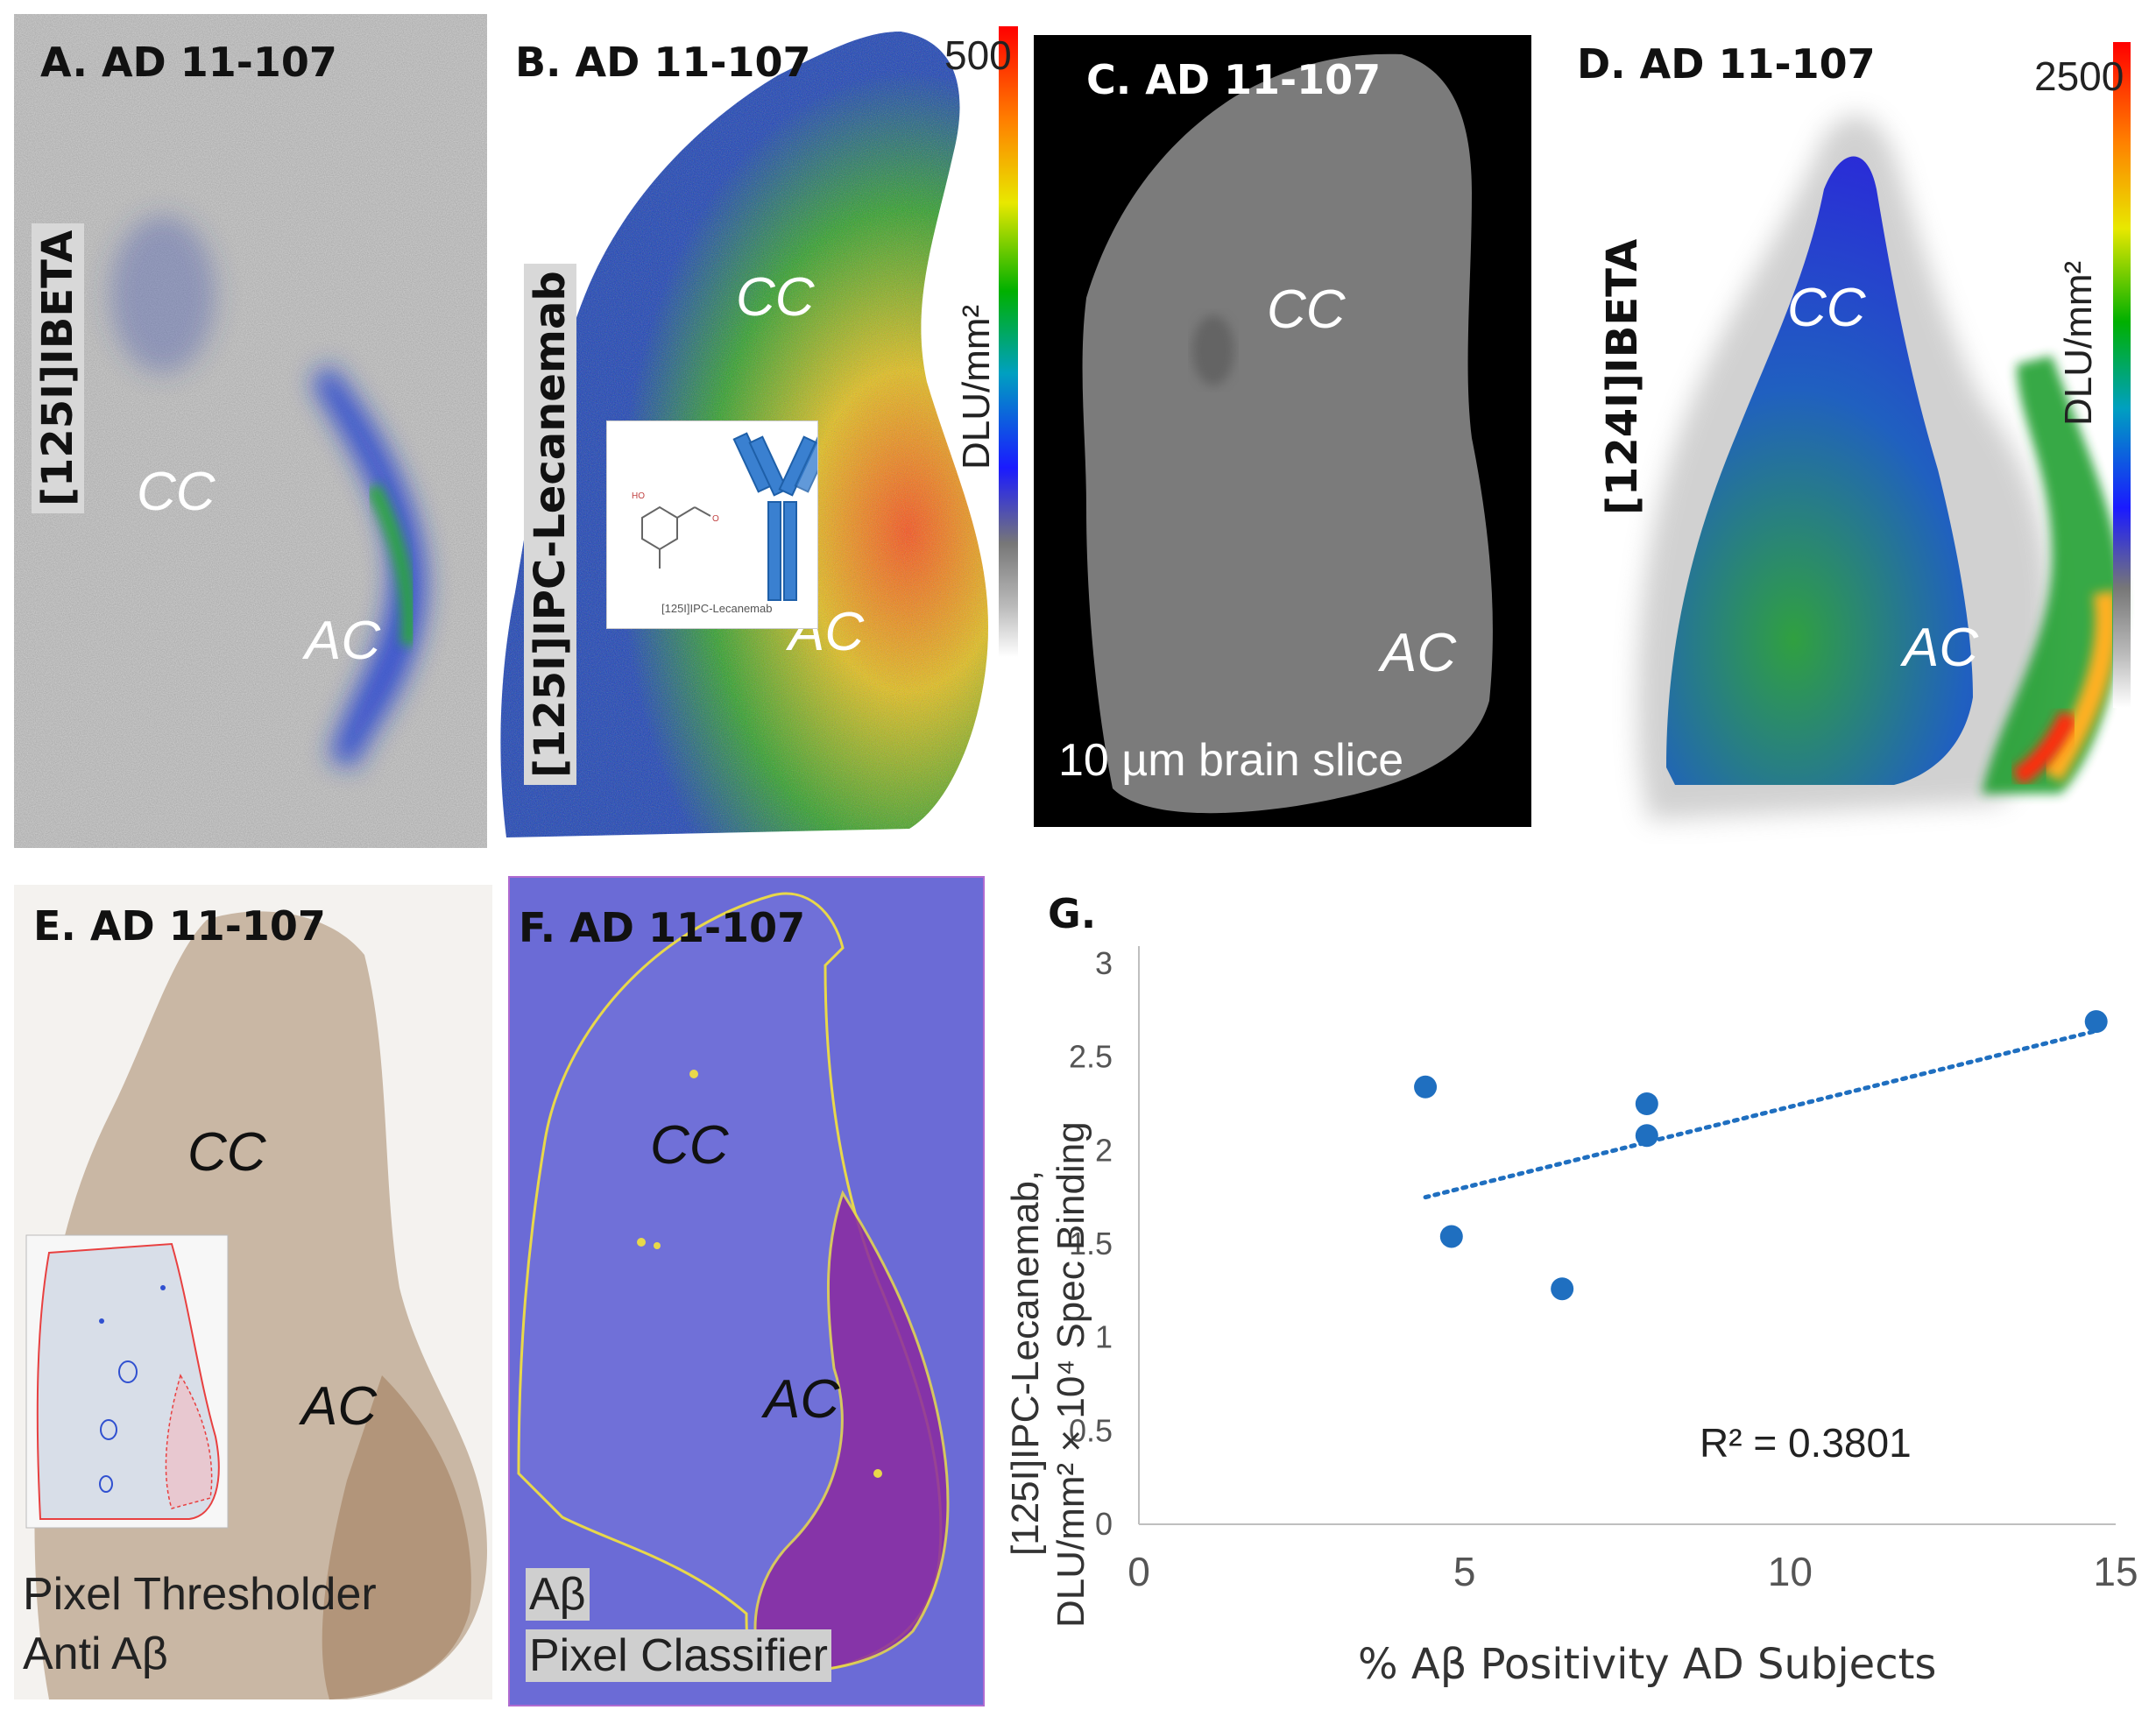  I want to click on x-tick-label: 15, so click(2116, 1571).